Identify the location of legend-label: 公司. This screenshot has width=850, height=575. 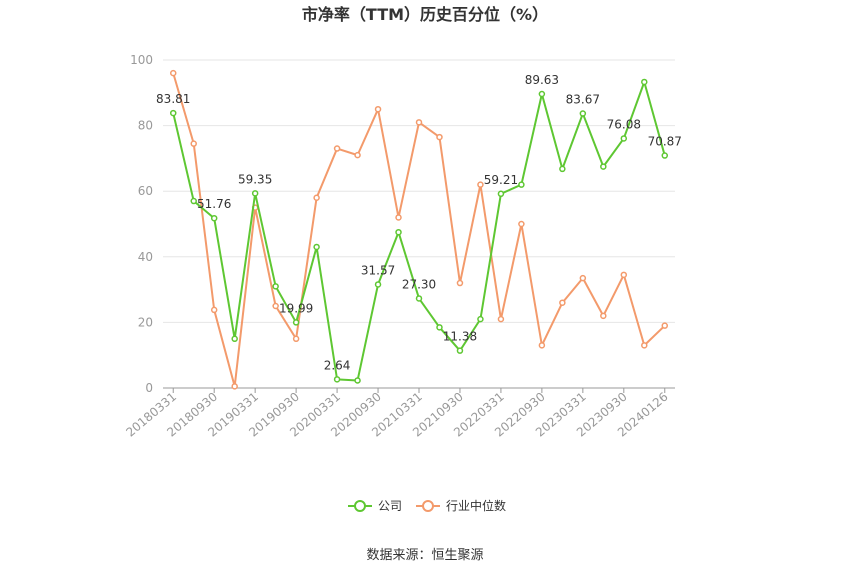
(390, 506).